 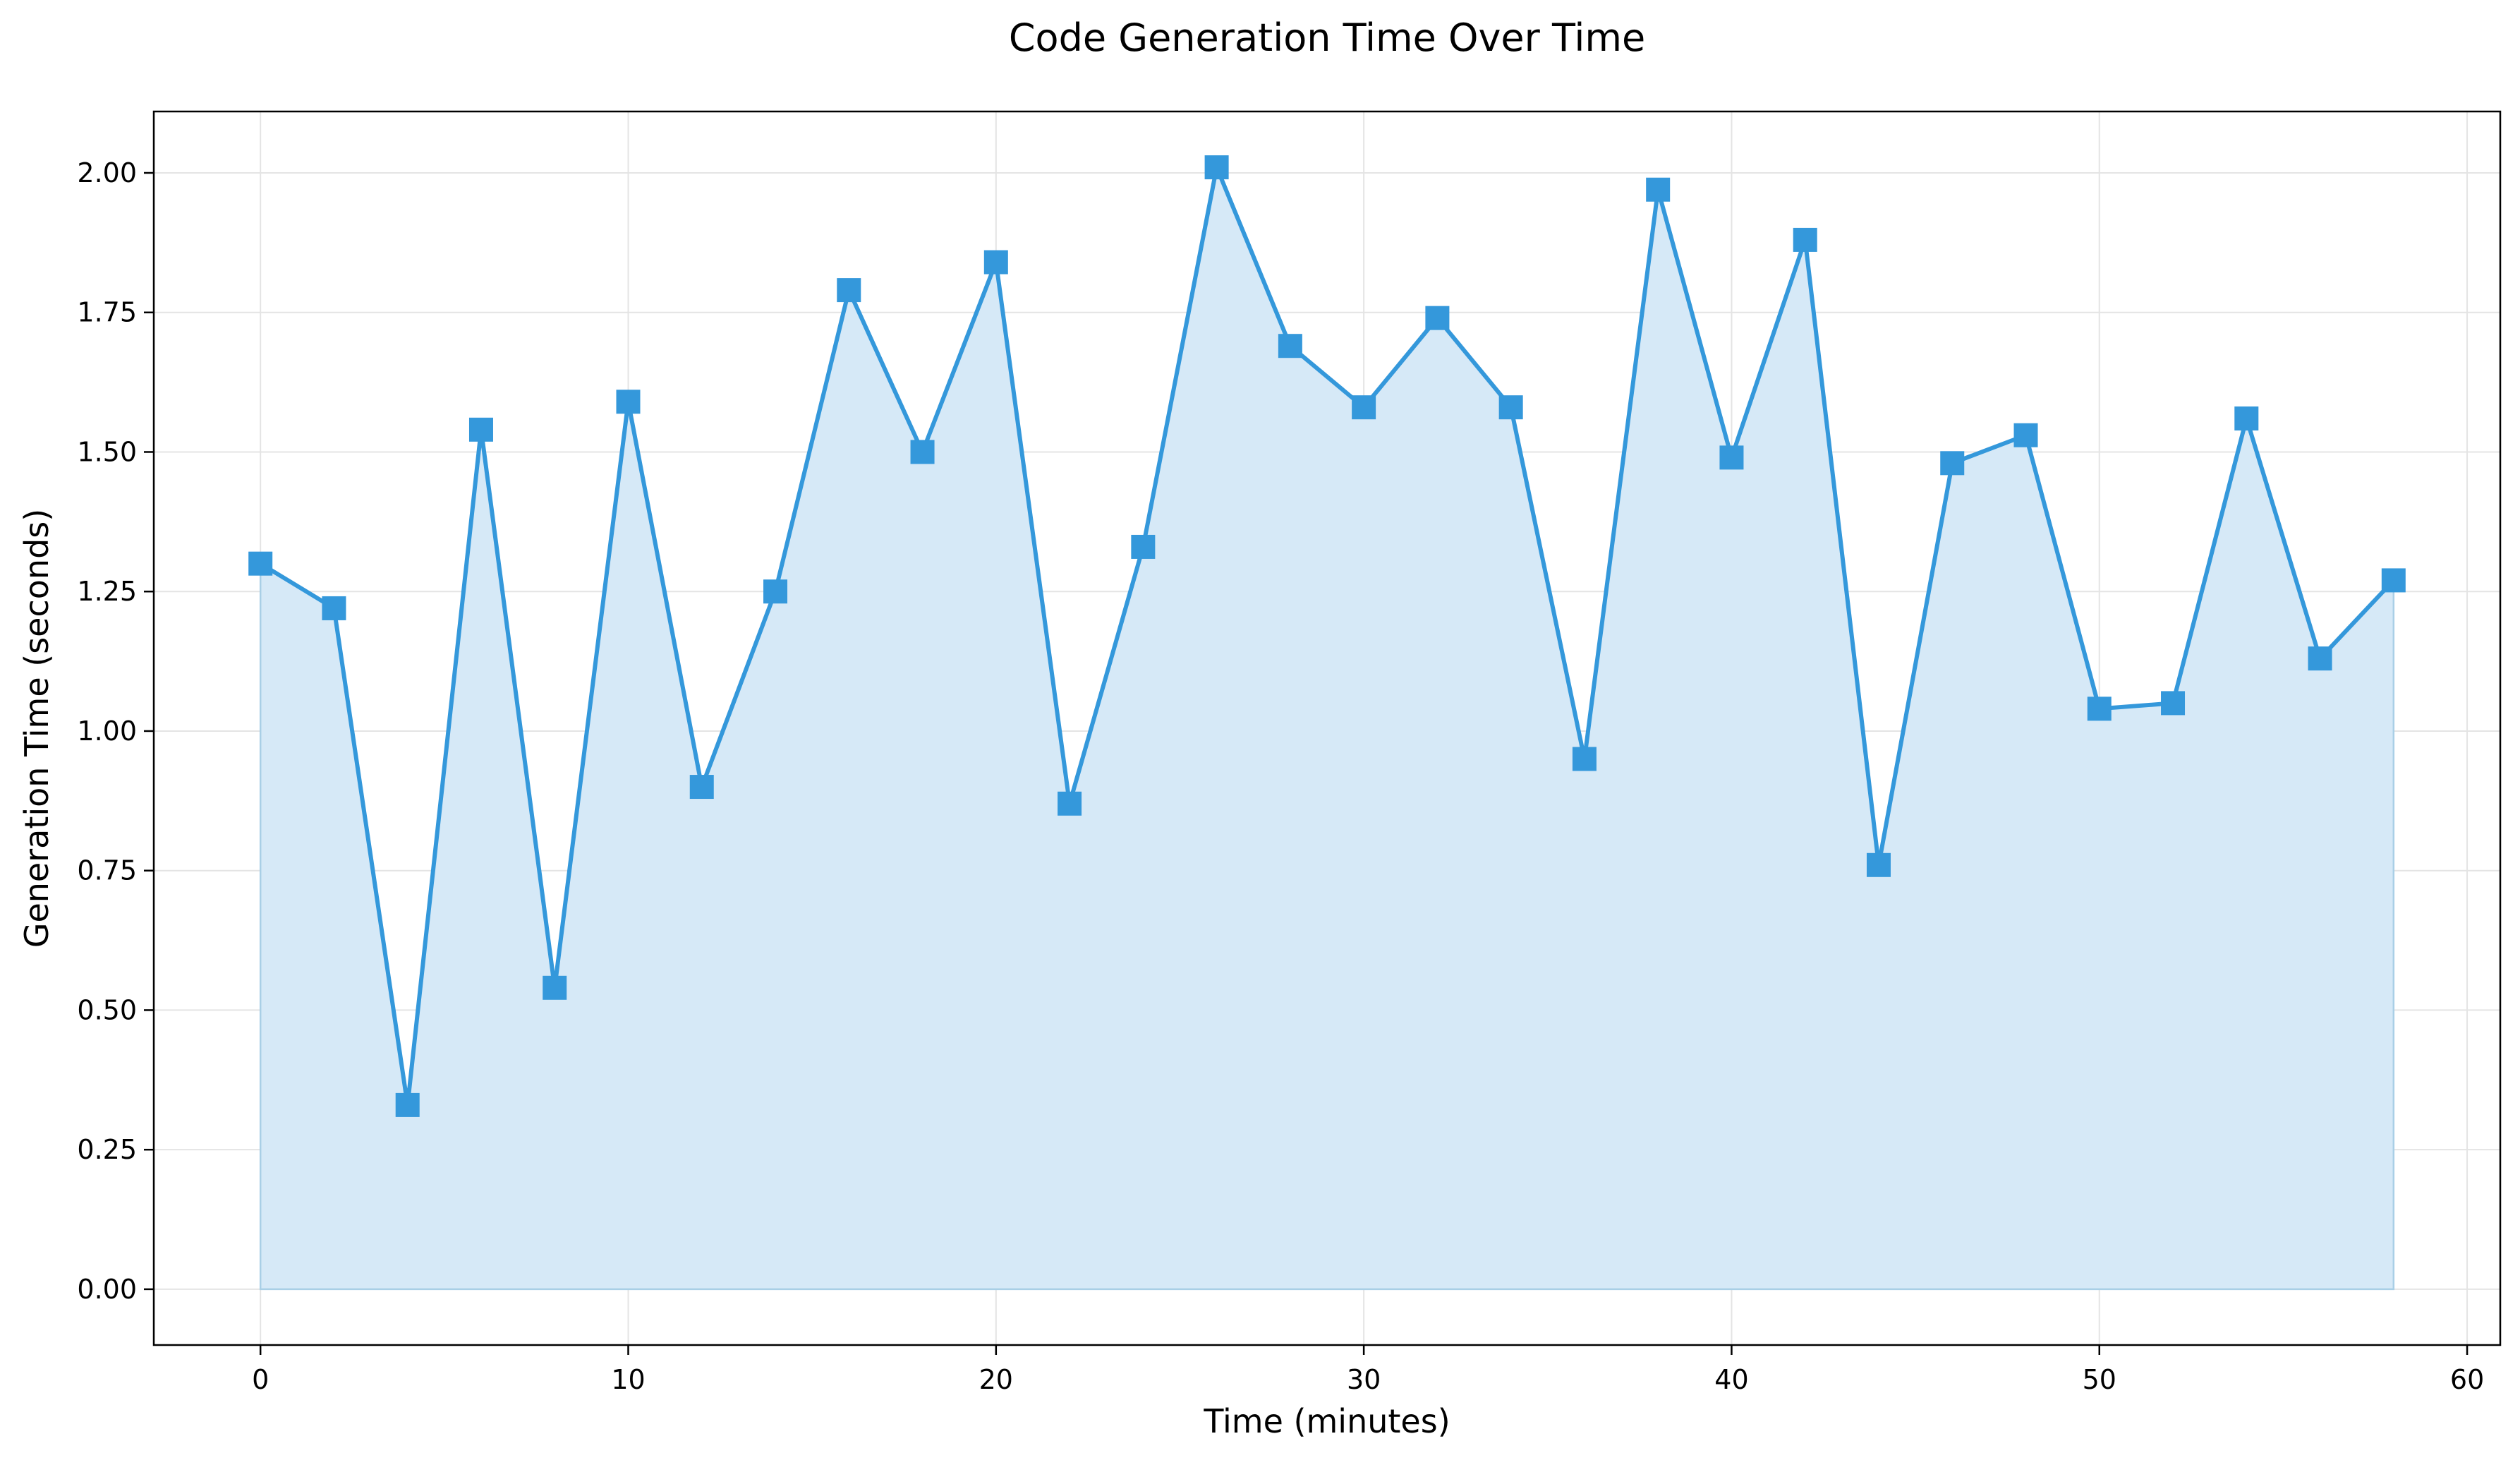 What do you see at coordinates (1327, 1421) in the screenshot?
I see `x-axis-label: Time (minutes)` at bounding box center [1327, 1421].